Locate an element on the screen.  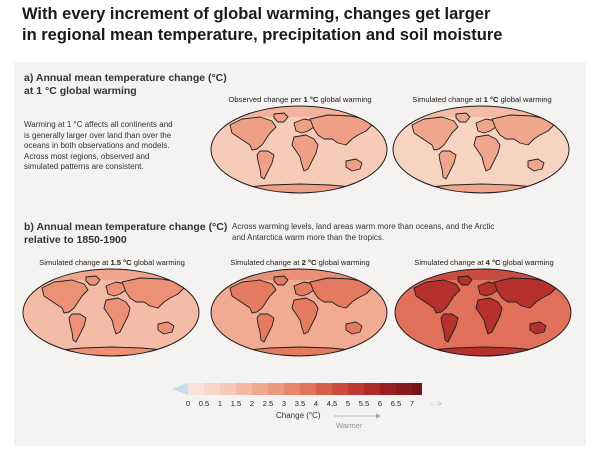
colorbar-tick-label: 1 is located at coordinates (220, 403).